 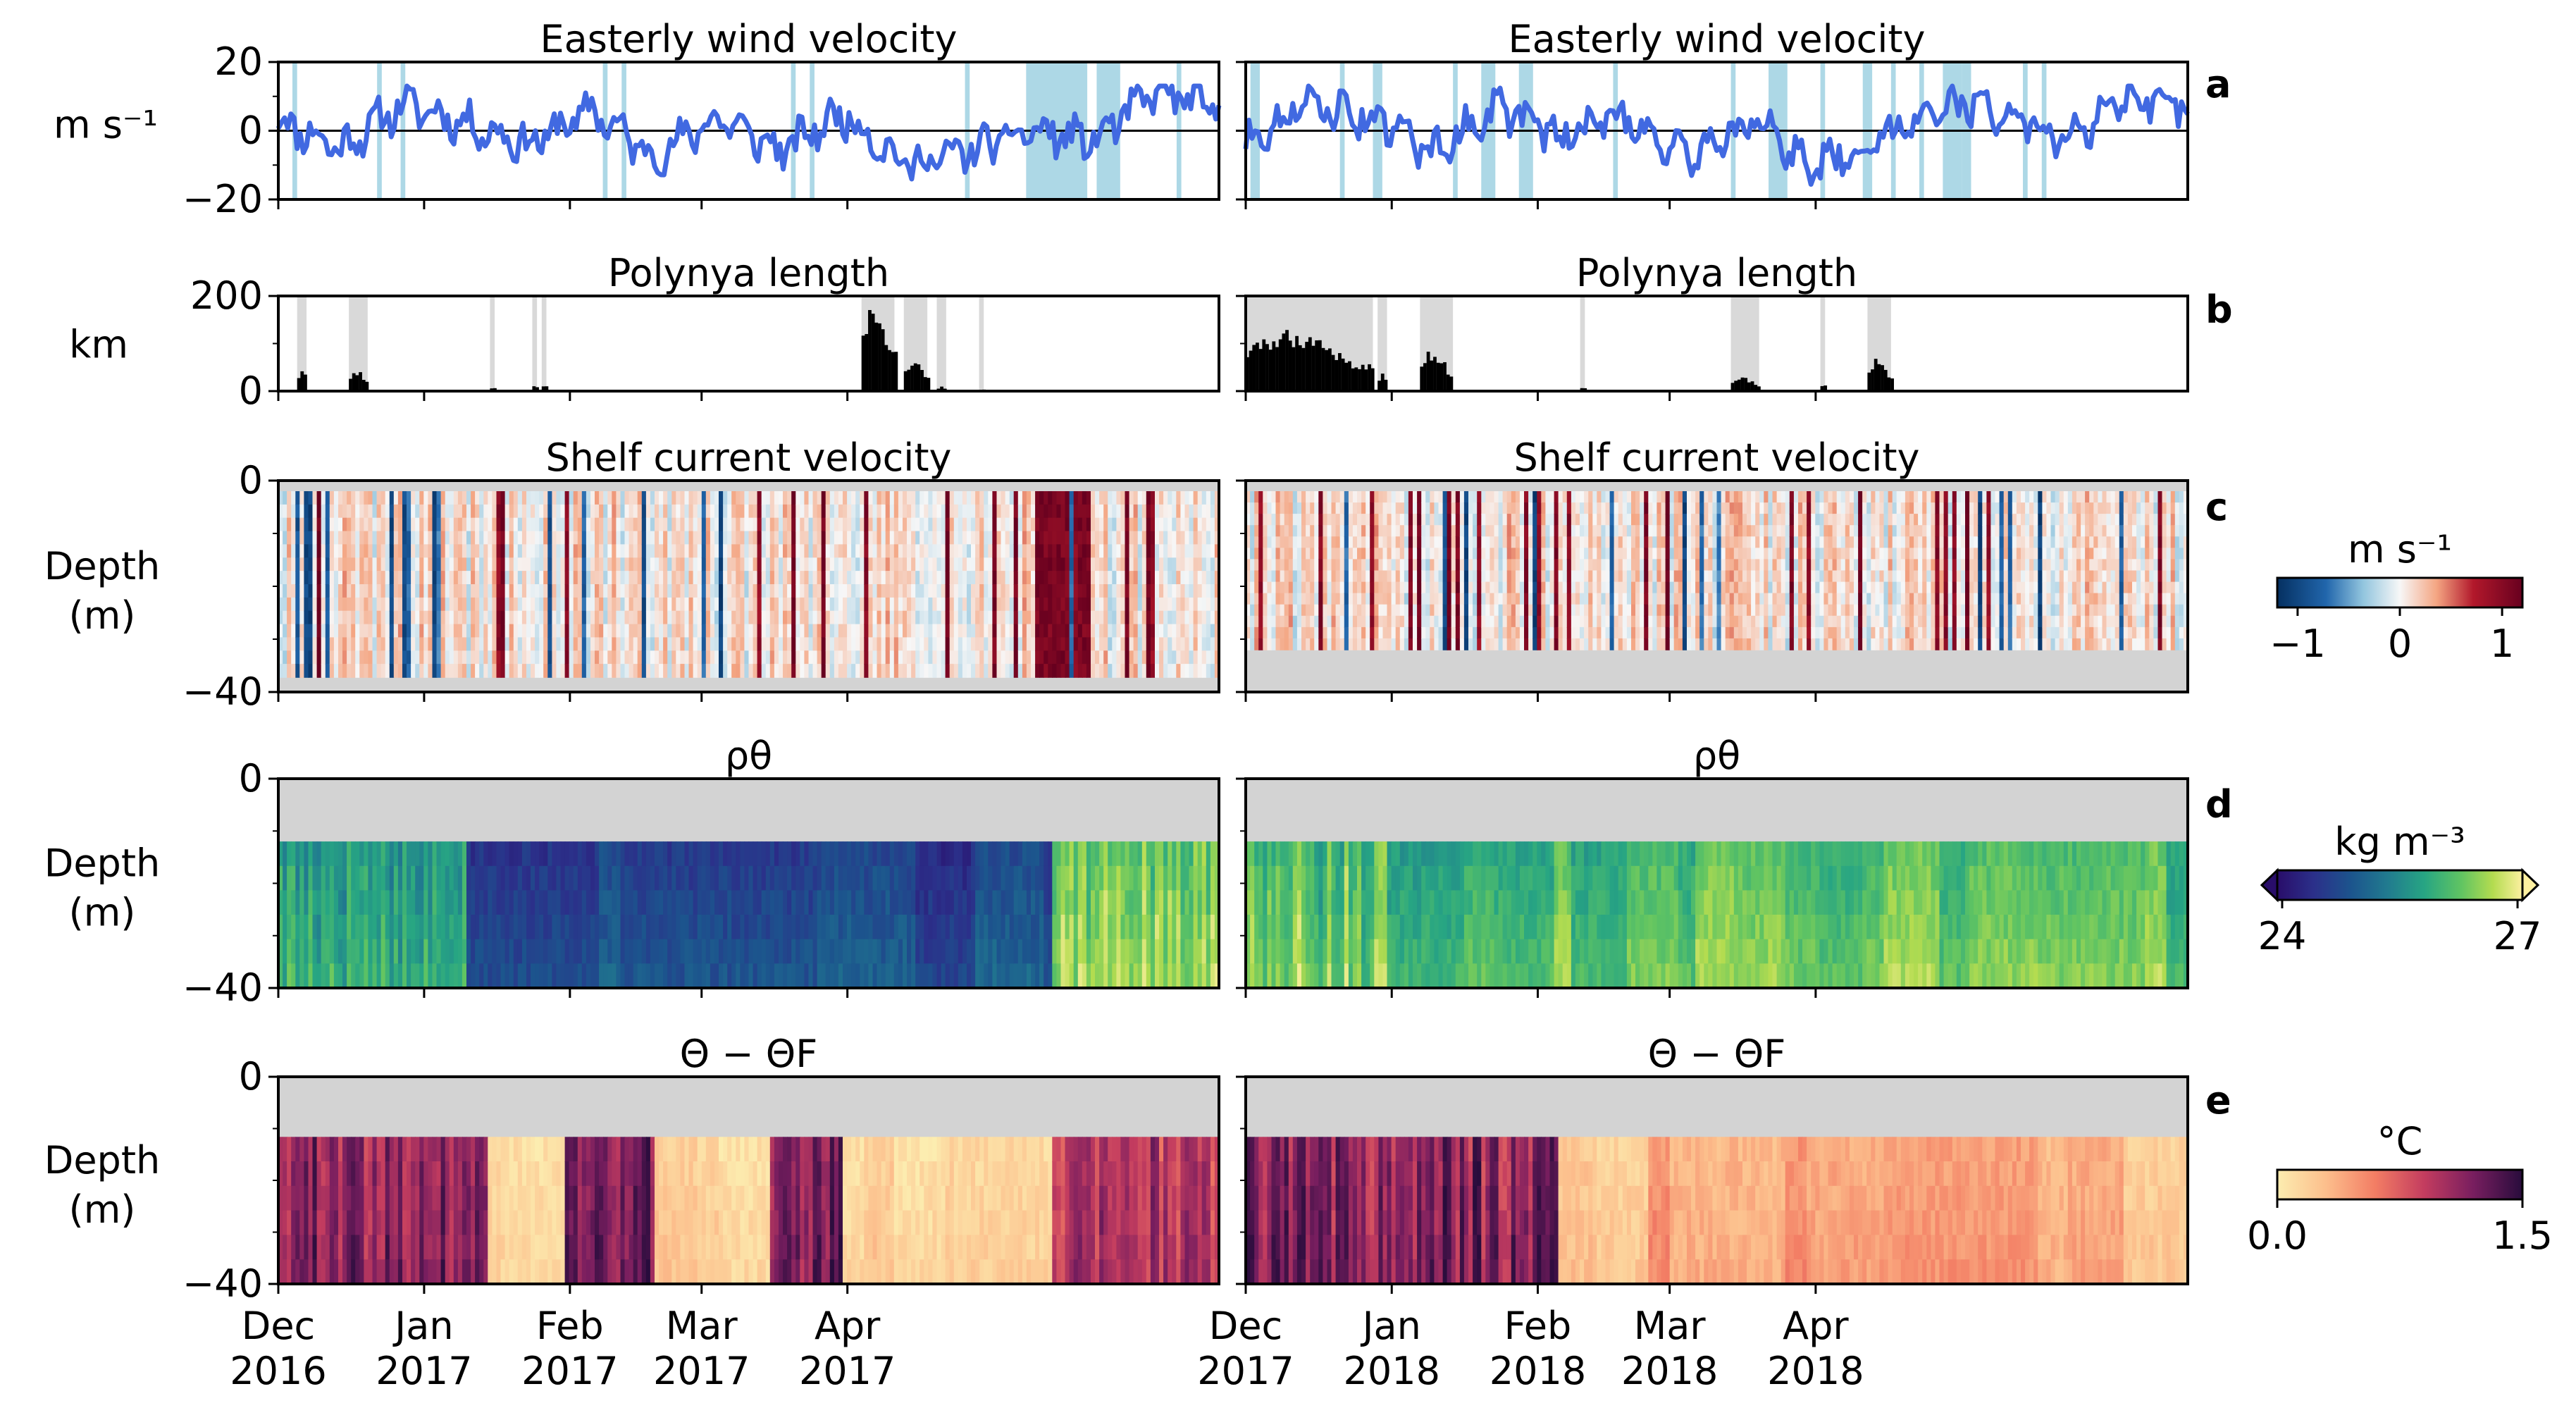 I want to click on panel-title: Polynya length, so click(x=748, y=273).